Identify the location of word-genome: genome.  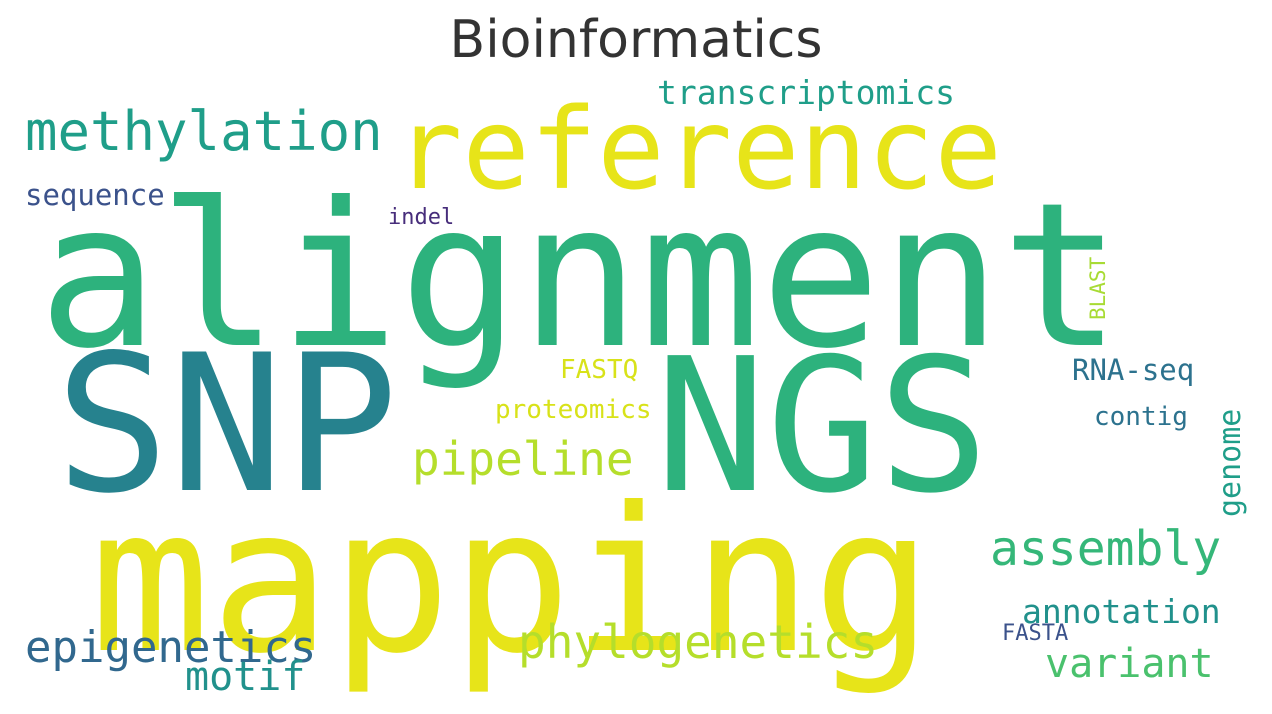
(1230, 463).